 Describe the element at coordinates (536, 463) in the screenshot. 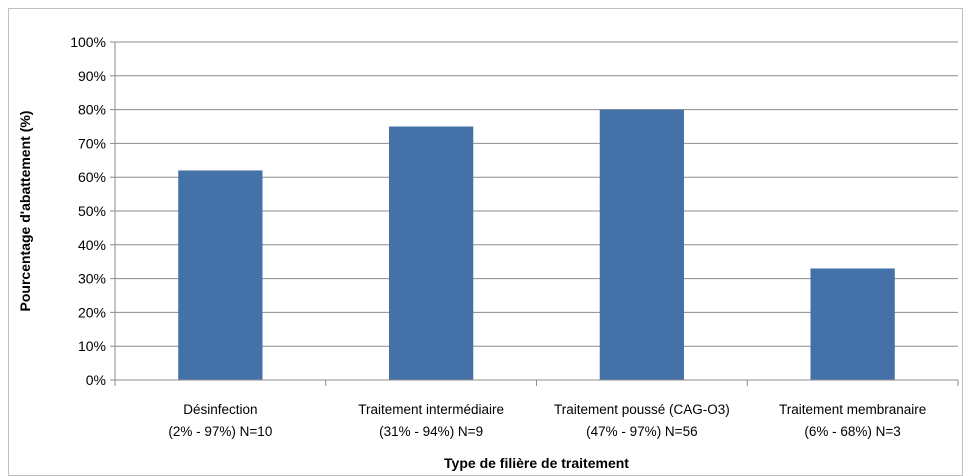

I see `x-axis-title: Type de filière de traitement` at that location.